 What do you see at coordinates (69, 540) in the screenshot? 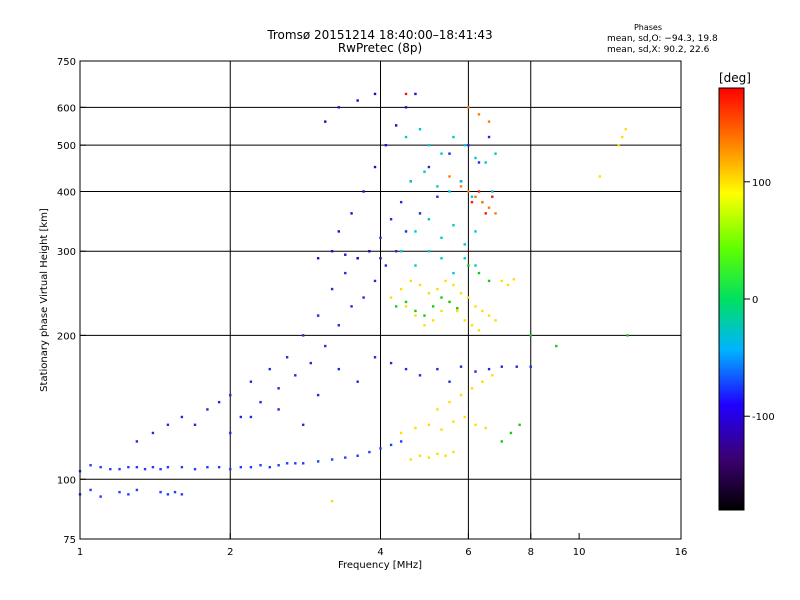
I see `y-tick-label: 75` at bounding box center [69, 540].